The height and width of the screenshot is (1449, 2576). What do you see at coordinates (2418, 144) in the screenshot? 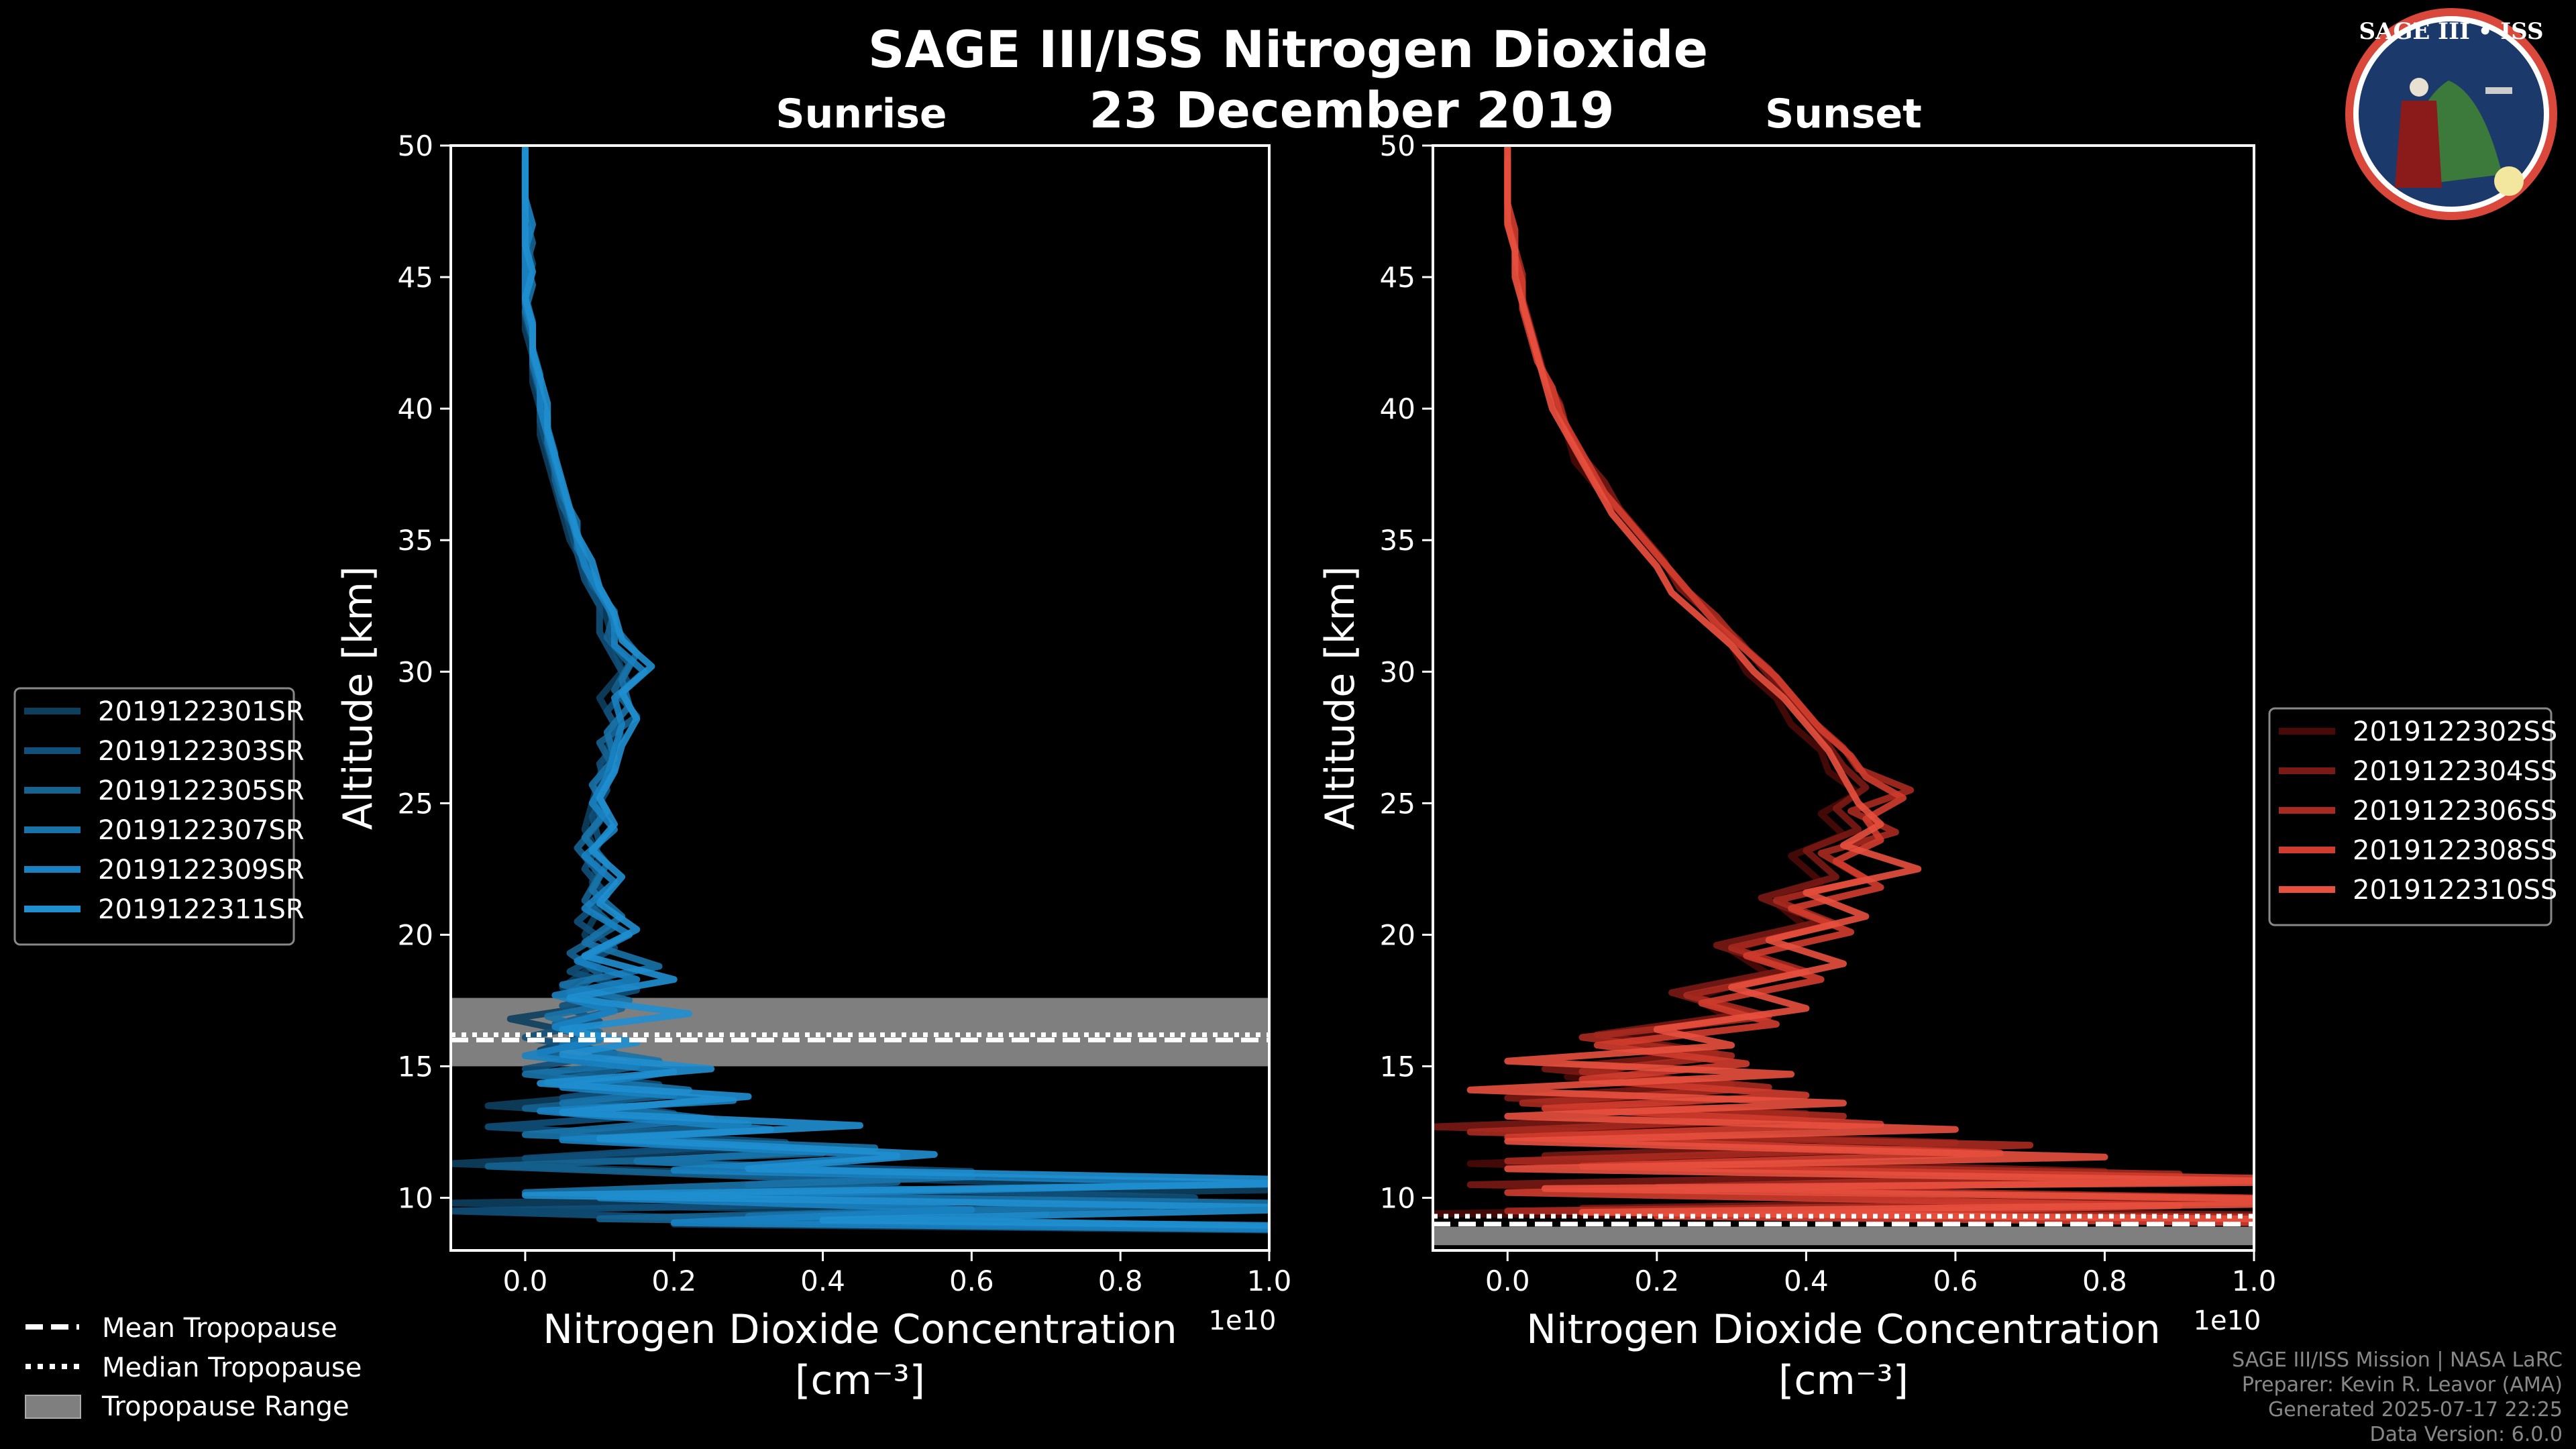
I see `astronomer-robe` at bounding box center [2418, 144].